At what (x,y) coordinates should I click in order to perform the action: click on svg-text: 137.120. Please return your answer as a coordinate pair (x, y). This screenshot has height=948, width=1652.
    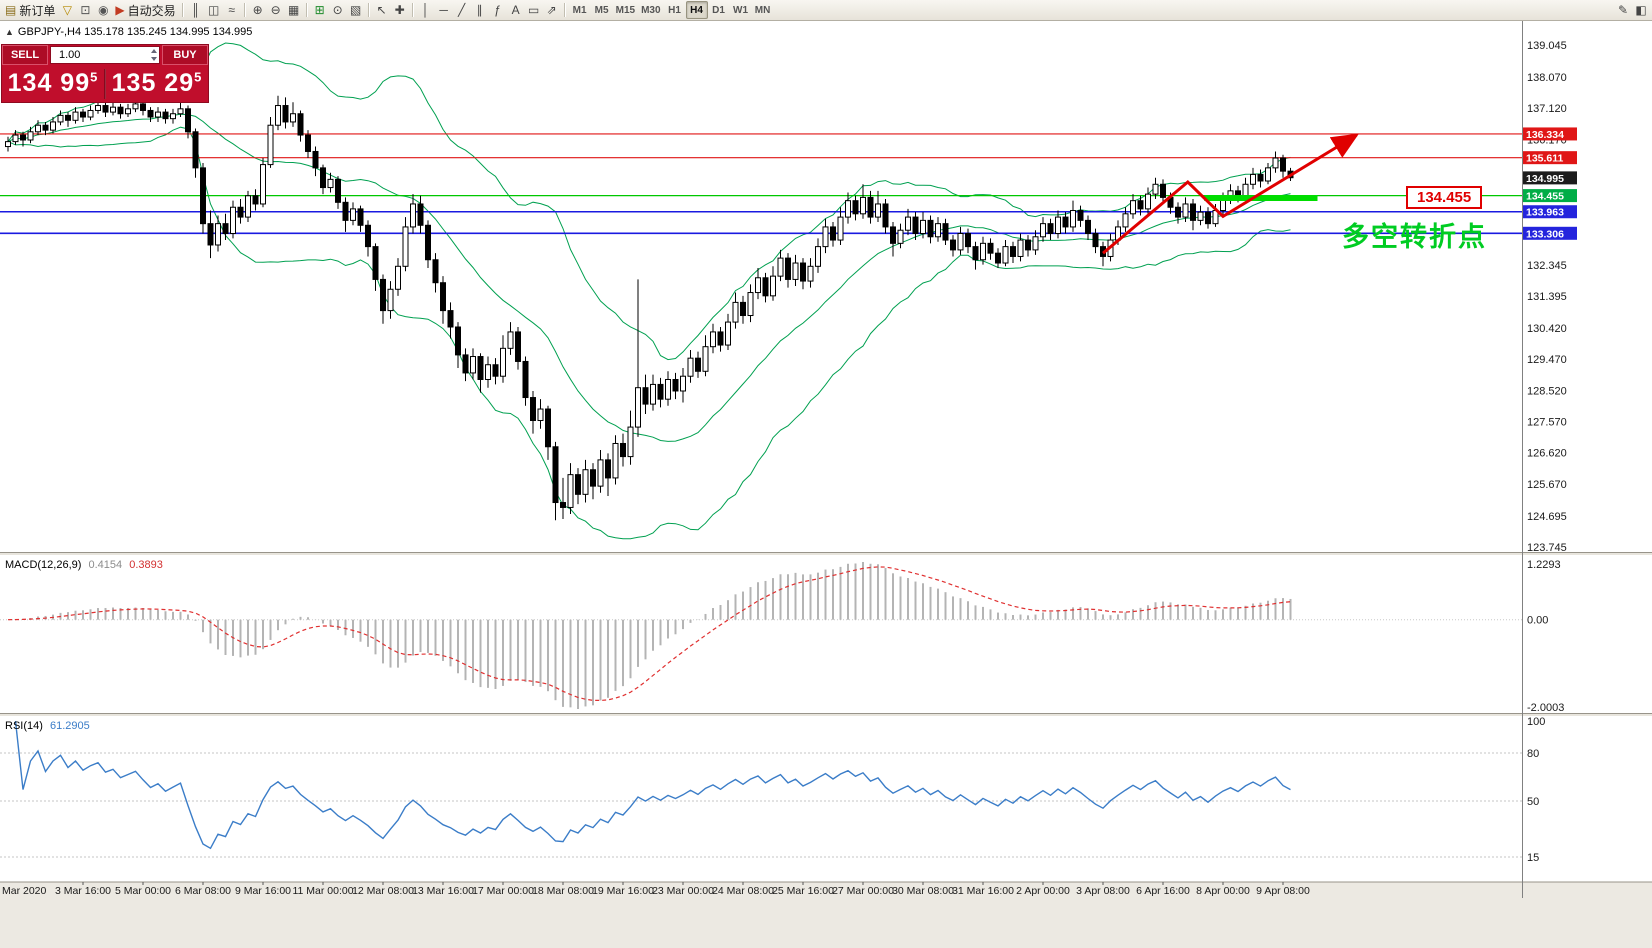
    Looking at the image, I should click on (1547, 109).